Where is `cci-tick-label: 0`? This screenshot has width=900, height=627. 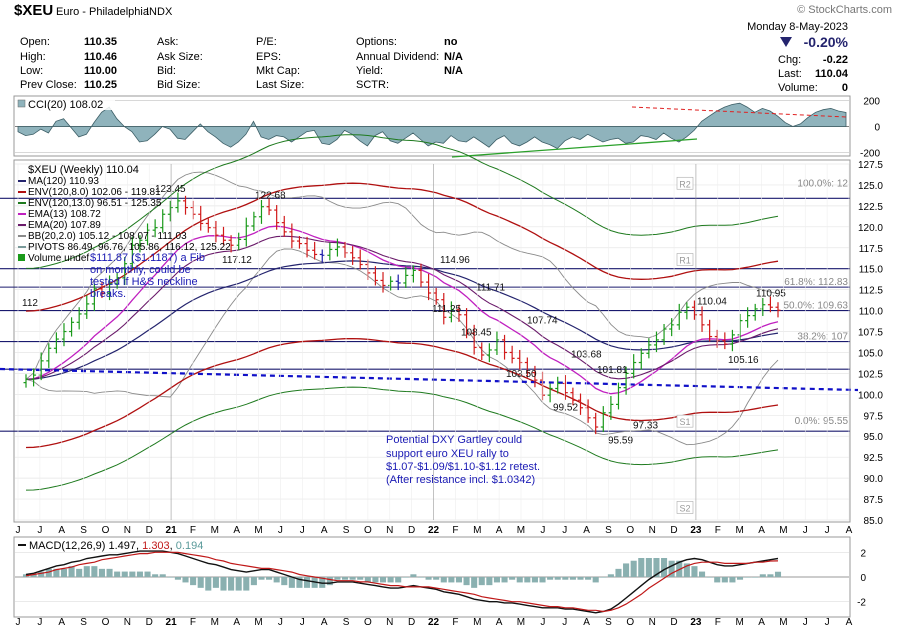 cci-tick-label: 0 is located at coordinates (877, 128).